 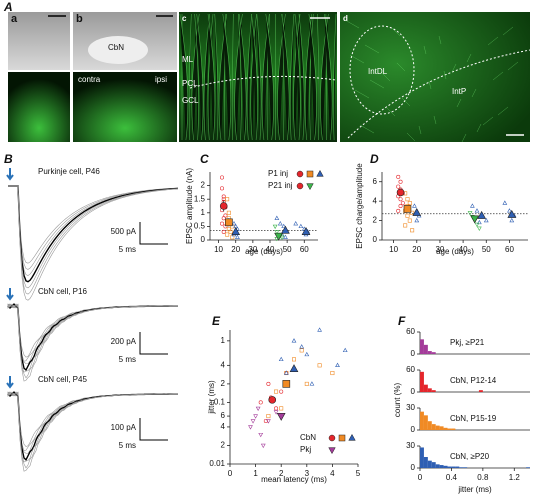 What do you see at coordinates (10, 382) in the screenshot?
I see `stim-arrow` at bounding box center [10, 382].